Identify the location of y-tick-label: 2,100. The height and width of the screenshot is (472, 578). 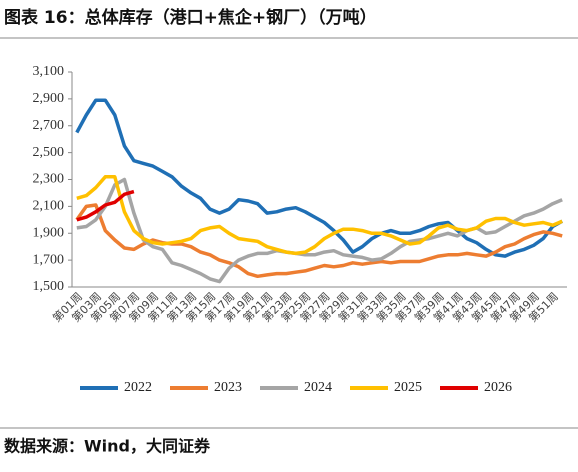
(49, 206).